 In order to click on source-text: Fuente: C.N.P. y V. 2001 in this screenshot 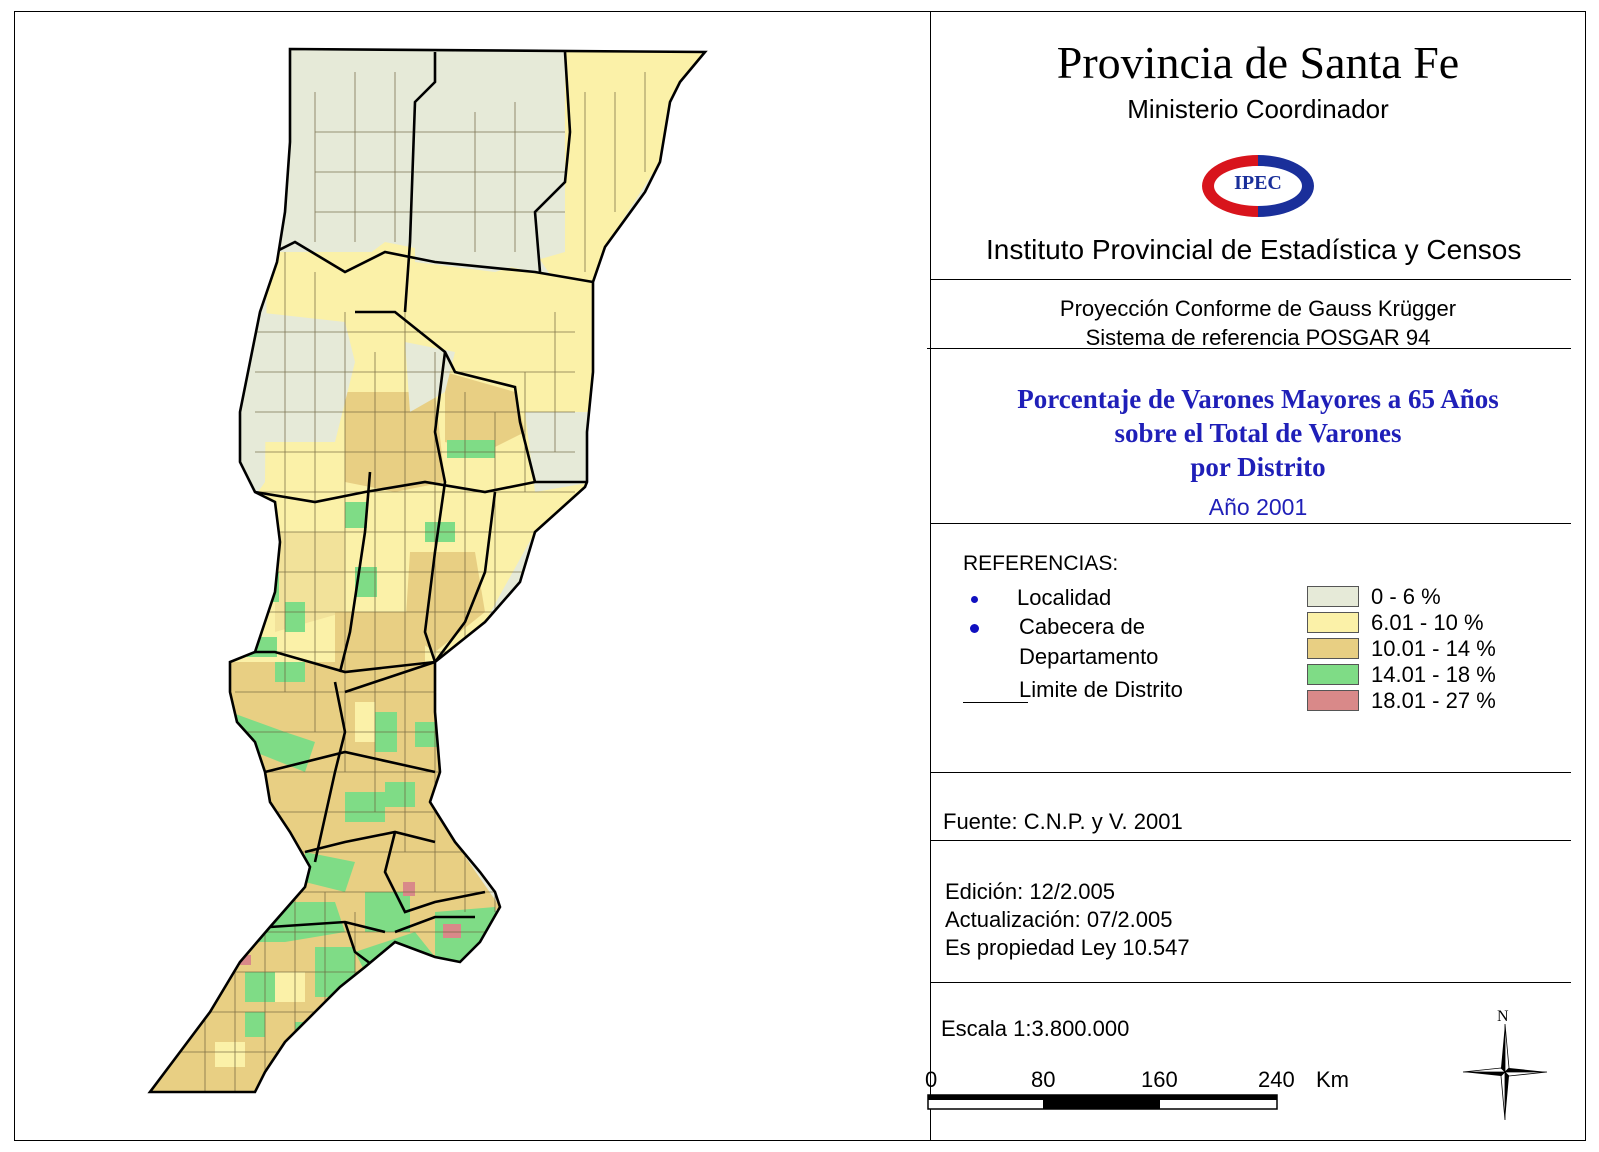, I will do `click(1063, 821)`.